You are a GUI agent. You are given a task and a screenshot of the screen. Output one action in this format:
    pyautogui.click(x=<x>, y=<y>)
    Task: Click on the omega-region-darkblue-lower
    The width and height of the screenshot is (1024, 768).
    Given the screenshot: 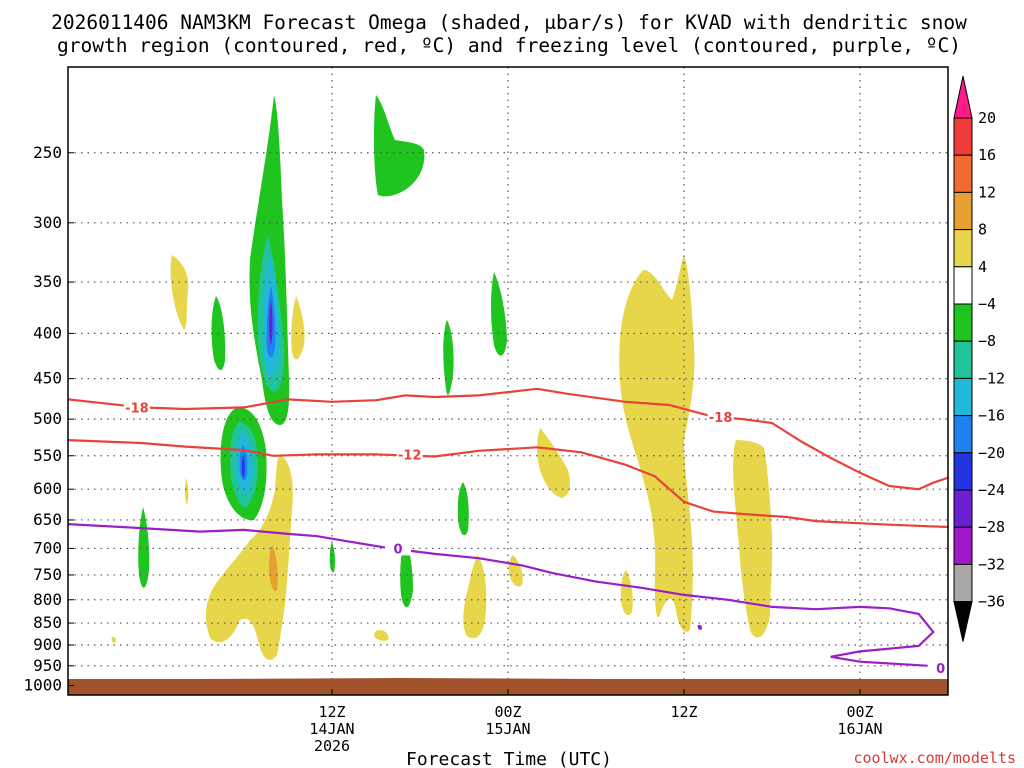 What is the action you would take?
    pyautogui.click(x=243, y=466)
    